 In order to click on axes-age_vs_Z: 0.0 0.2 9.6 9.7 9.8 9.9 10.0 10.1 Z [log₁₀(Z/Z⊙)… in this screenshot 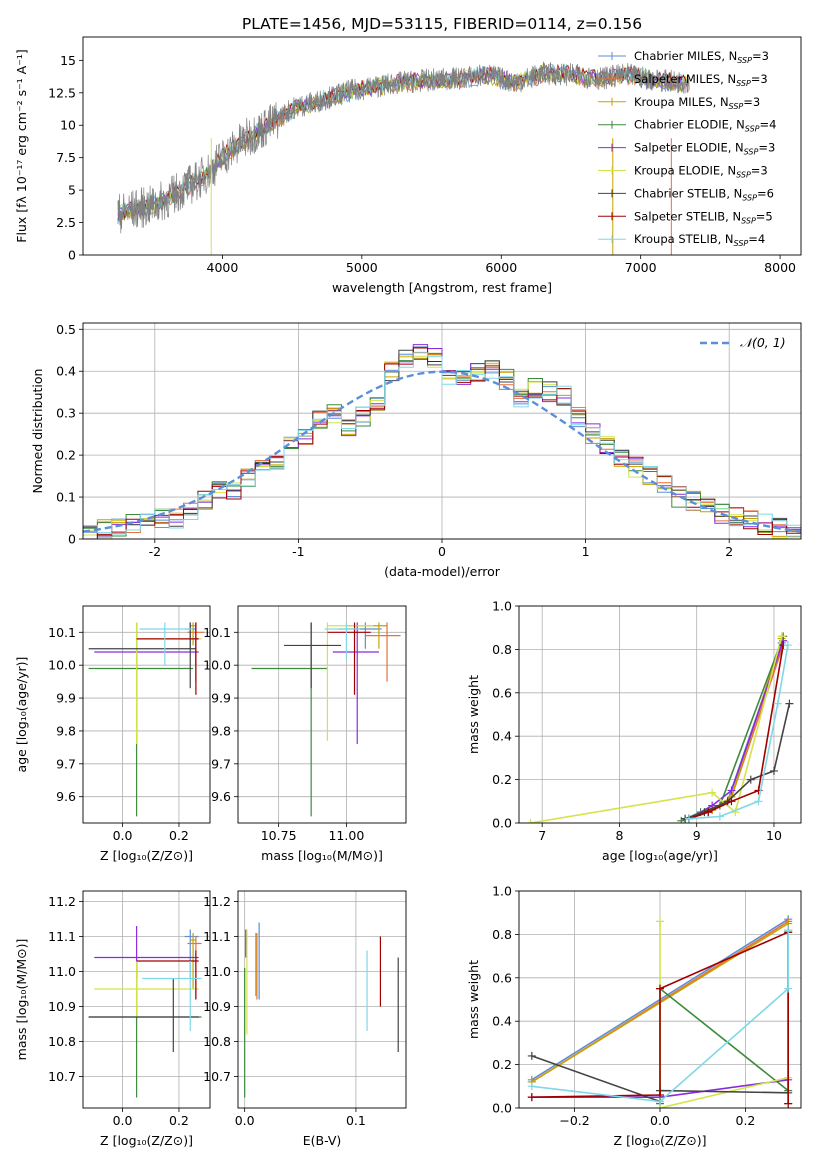, I will do `click(112, 734)`.